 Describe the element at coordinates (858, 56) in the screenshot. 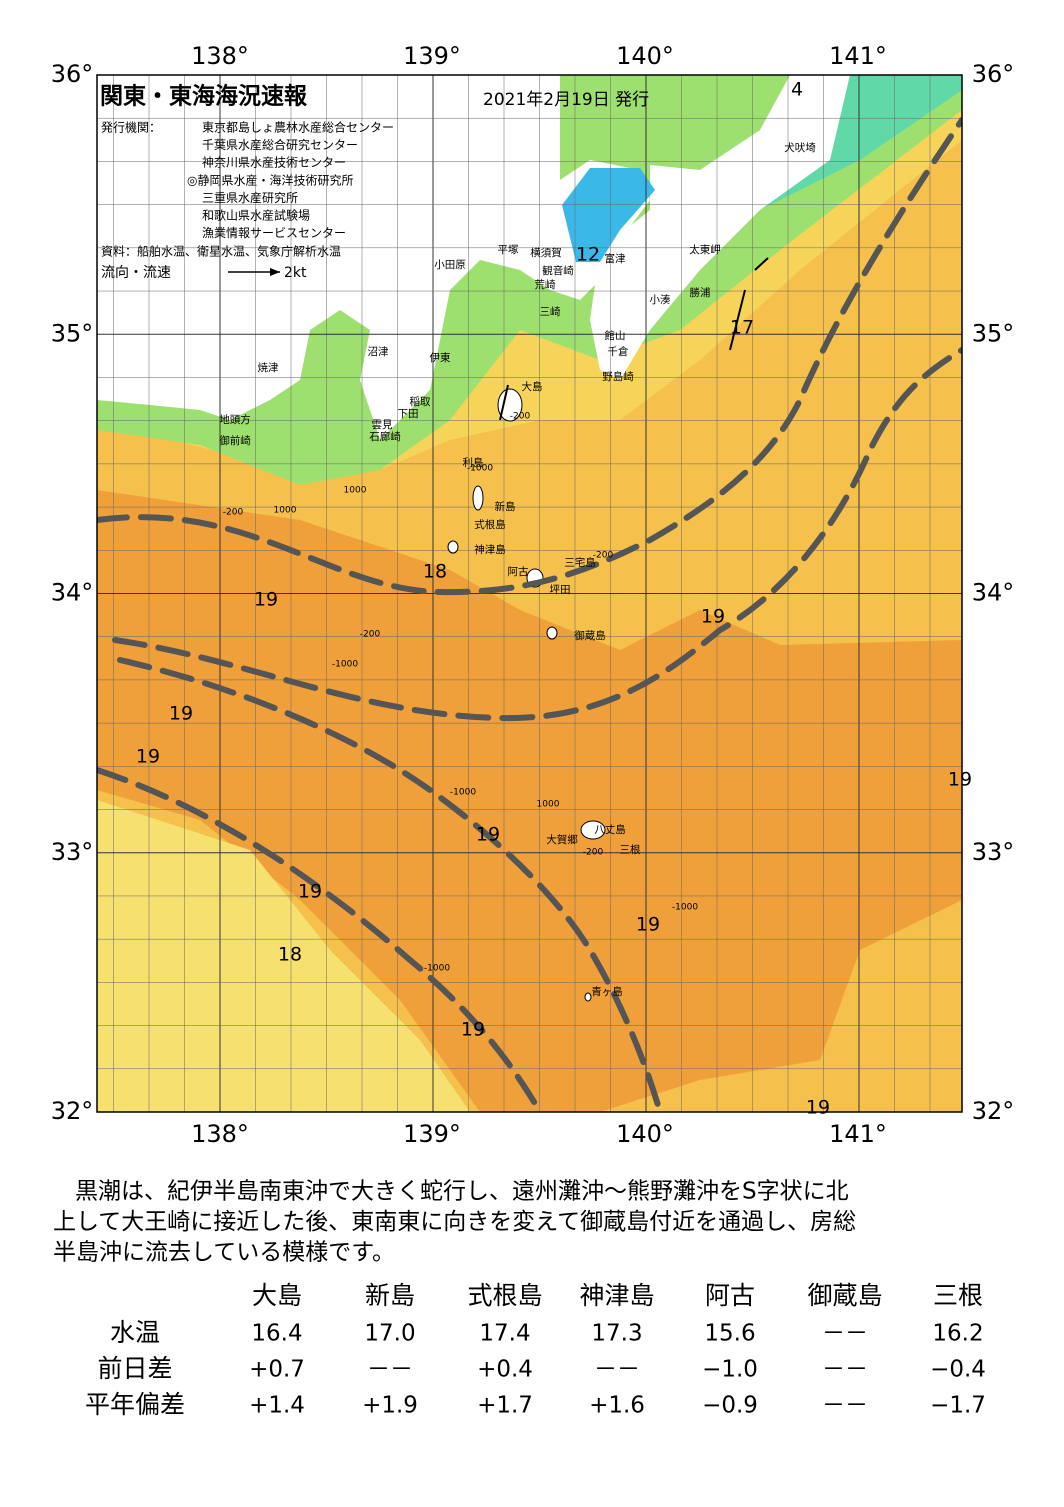

I see `lon-label: 141°` at that location.